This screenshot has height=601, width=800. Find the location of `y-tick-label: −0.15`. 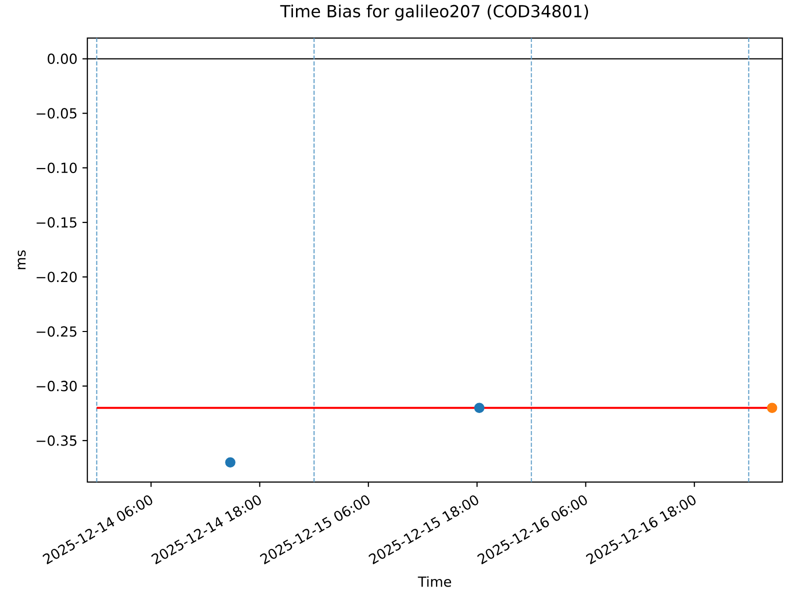

y-tick-label: −0.15 is located at coordinates (56, 222).